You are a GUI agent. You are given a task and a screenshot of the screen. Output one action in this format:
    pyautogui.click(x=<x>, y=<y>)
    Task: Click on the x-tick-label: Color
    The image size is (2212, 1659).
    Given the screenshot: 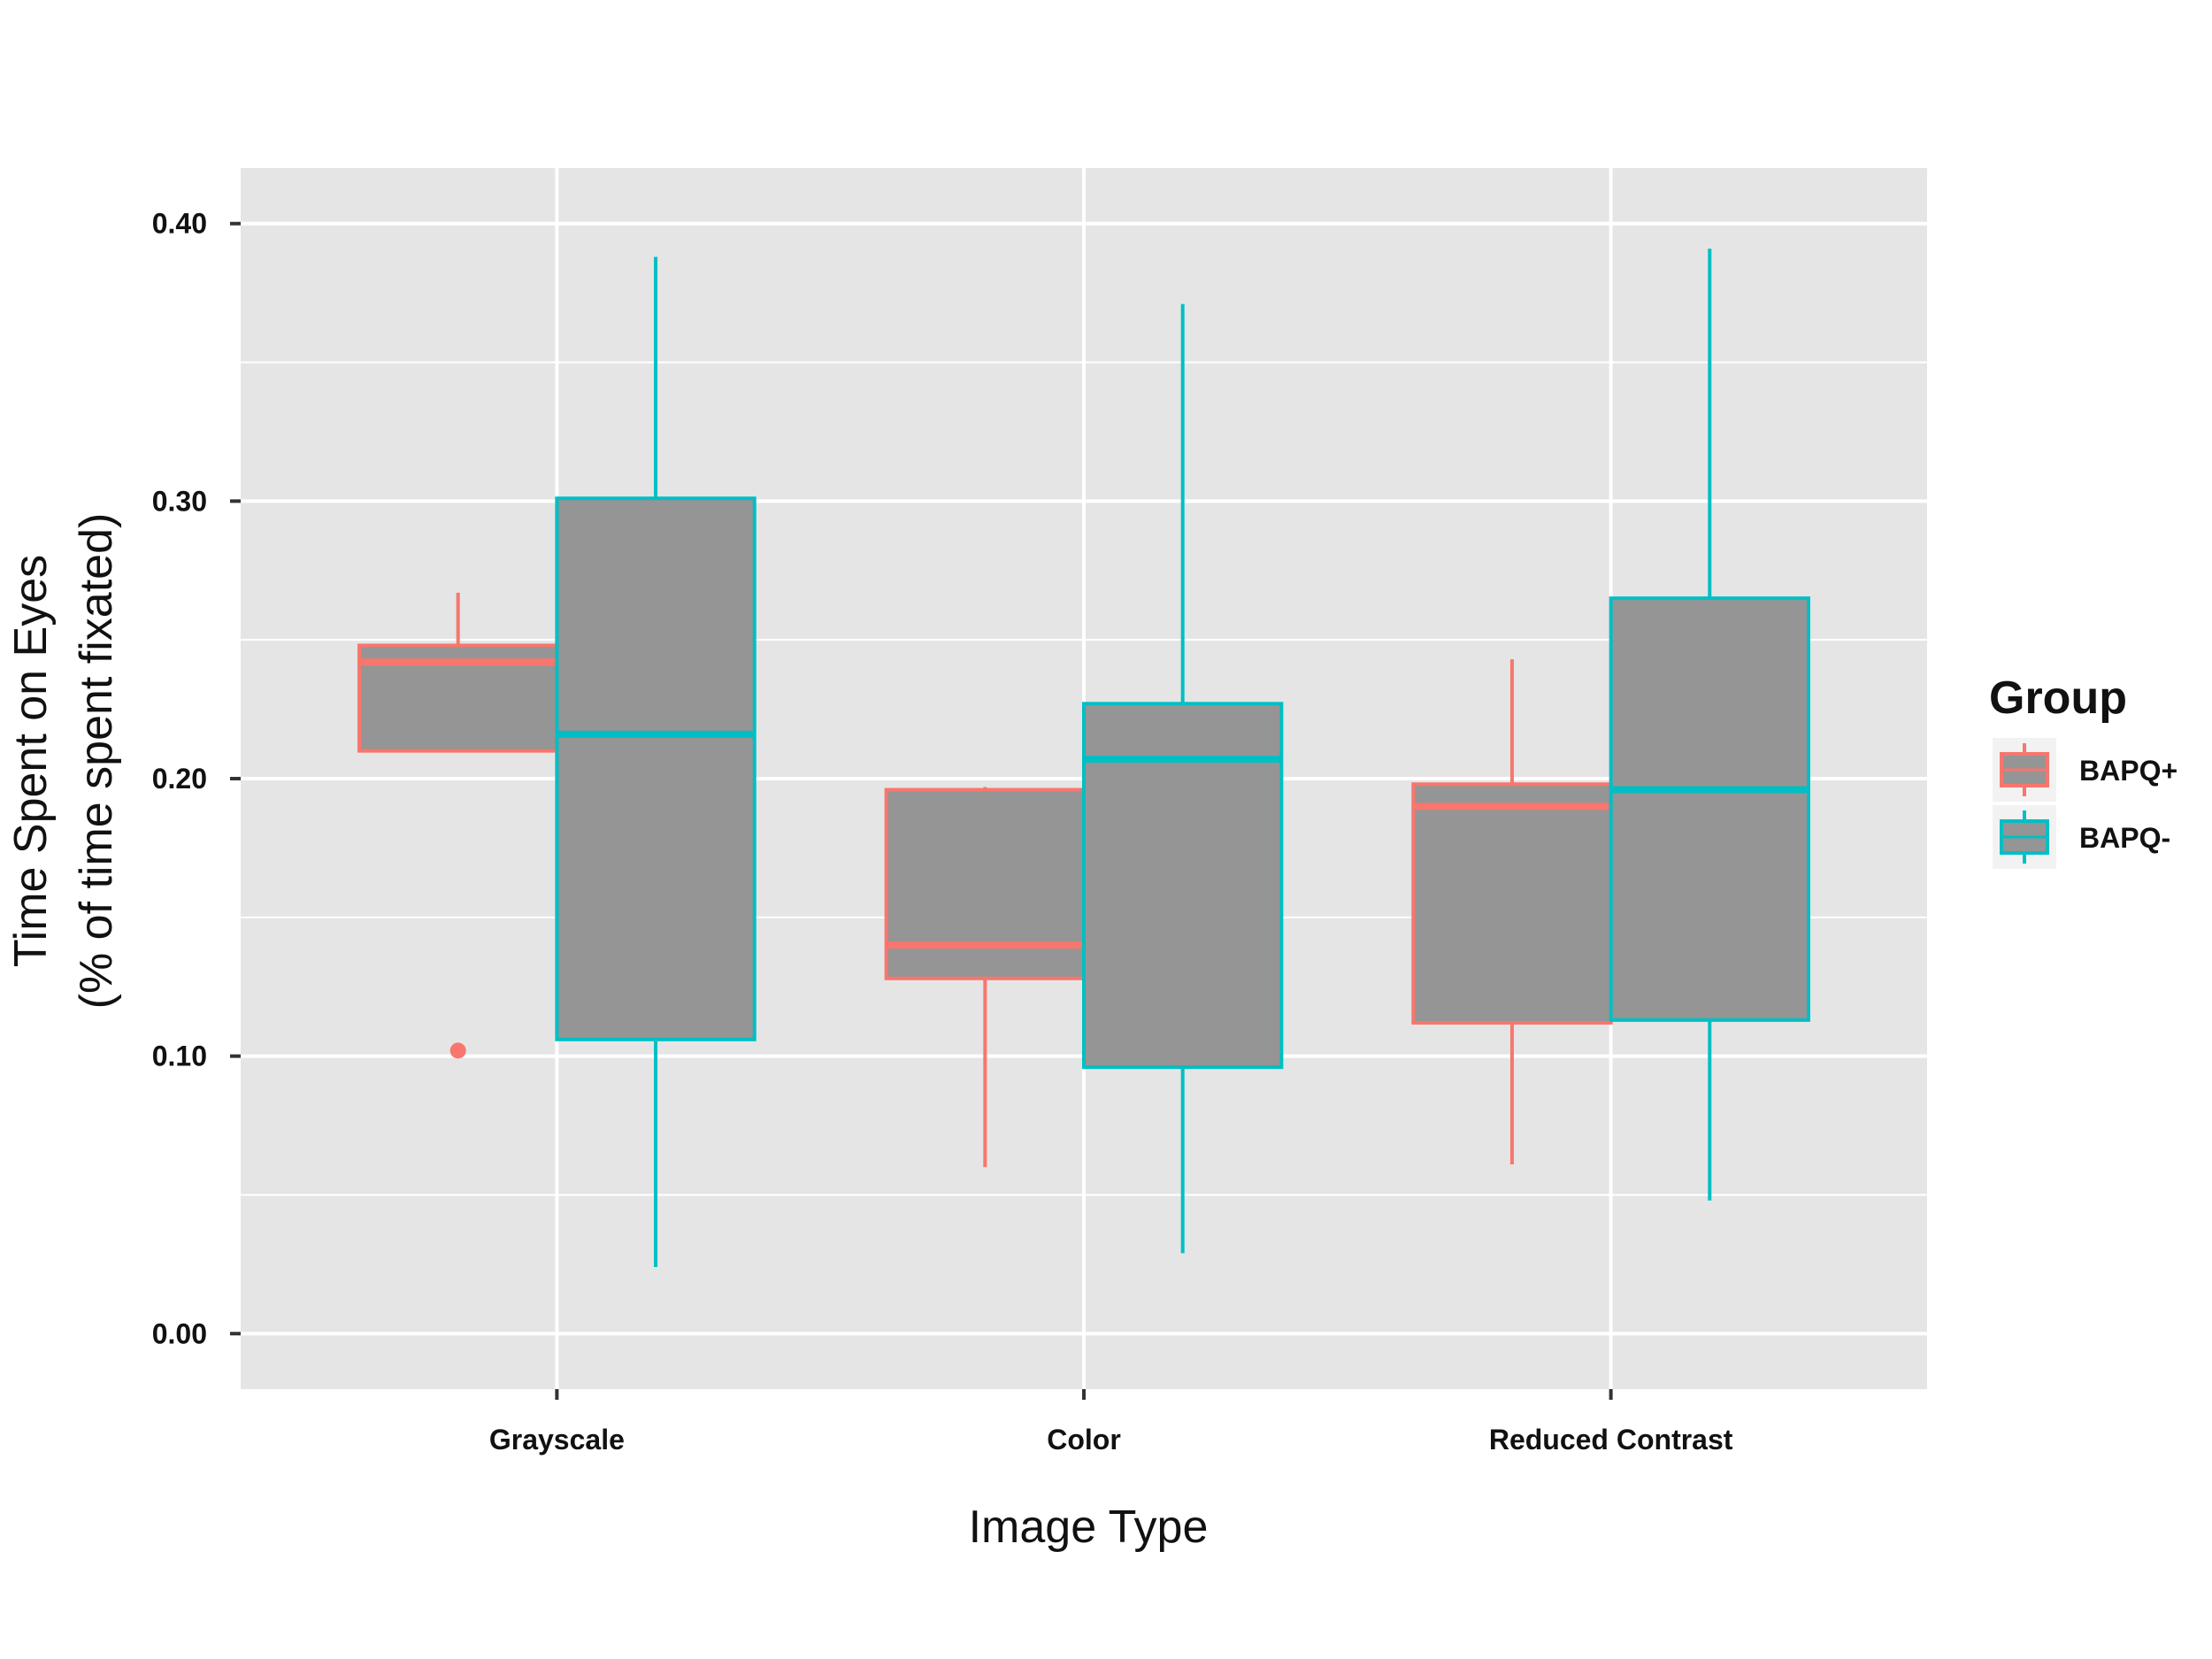 What is the action you would take?
    pyautogui.click(x=1084, y=1440)
    